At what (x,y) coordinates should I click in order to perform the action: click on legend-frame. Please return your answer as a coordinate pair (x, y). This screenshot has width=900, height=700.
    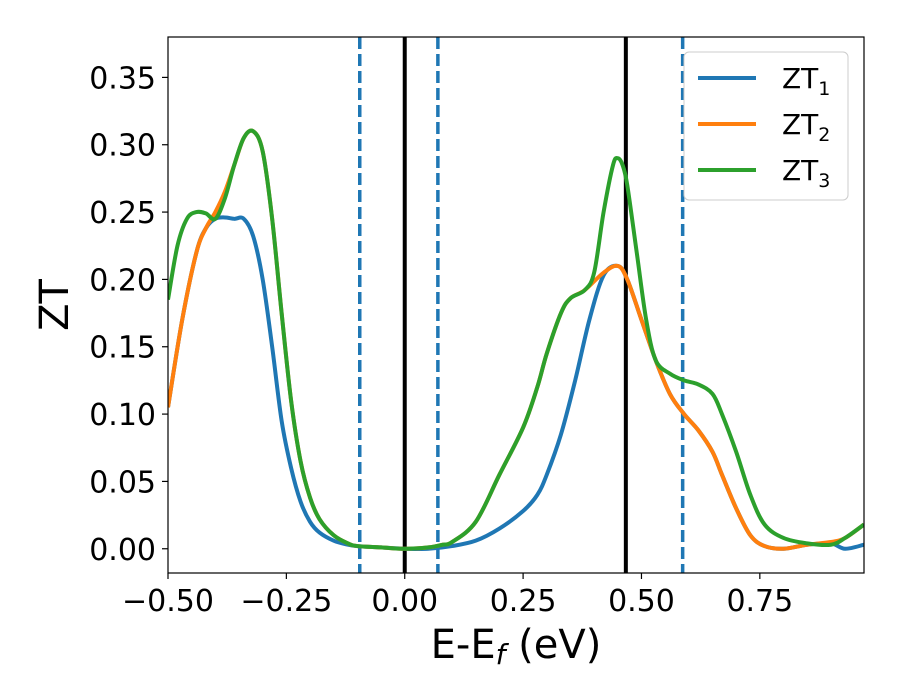
    Looking at the image, I should click on (766, 126).